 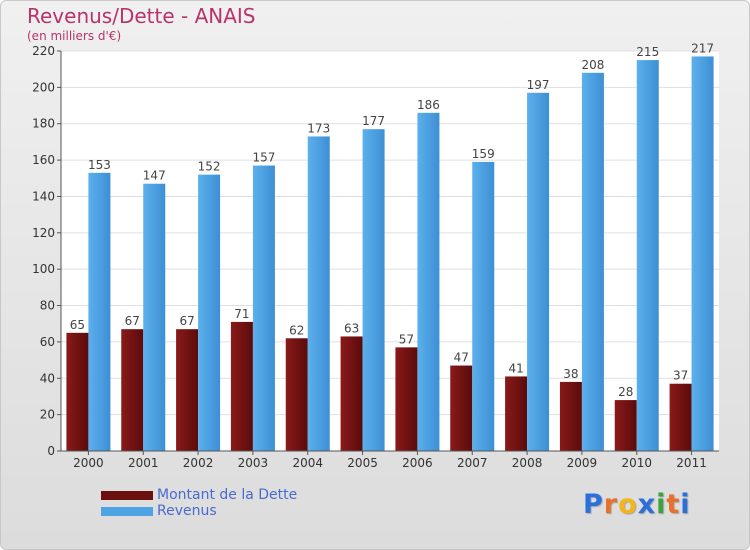 What do you see at coordinates (406, 339) in the screenshot?
I see `data-label-dette: 57` at bounding box center [406, 339].